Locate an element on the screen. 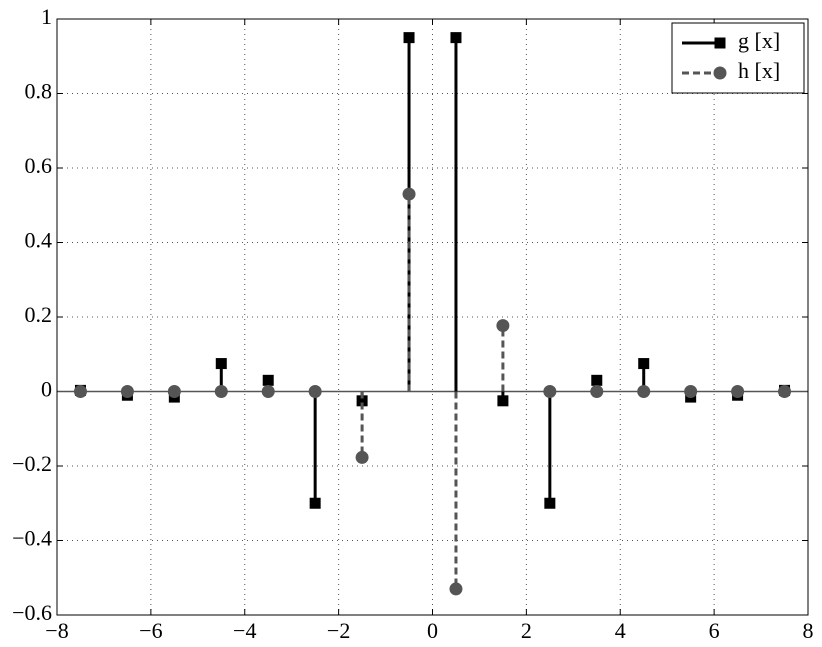 The width and height of the screenshot is (822, 647). y-tick-label: −0.6 is located at coordinates (32, 612).